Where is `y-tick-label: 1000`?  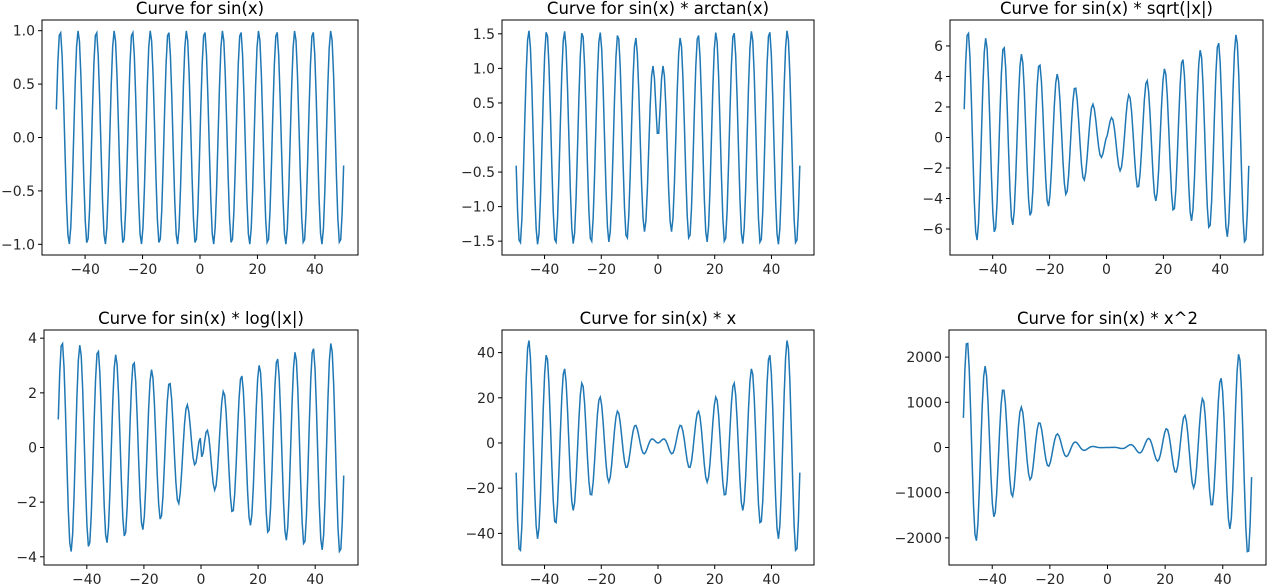 y-tick-label: 1000 is located at coordinates (924, 403).